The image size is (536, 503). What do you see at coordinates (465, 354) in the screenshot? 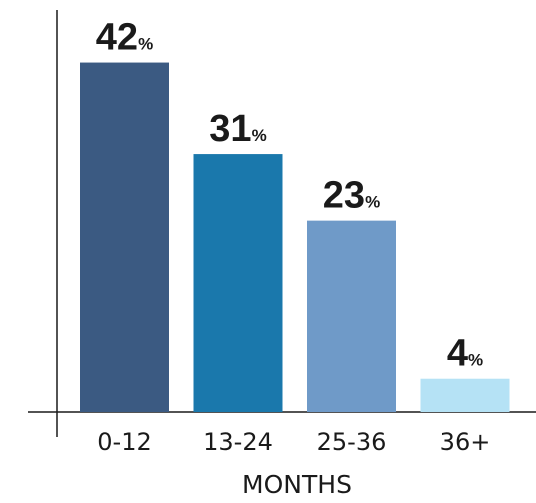
I see `value-label-36-: 4%` at bounding box center [465, 354].